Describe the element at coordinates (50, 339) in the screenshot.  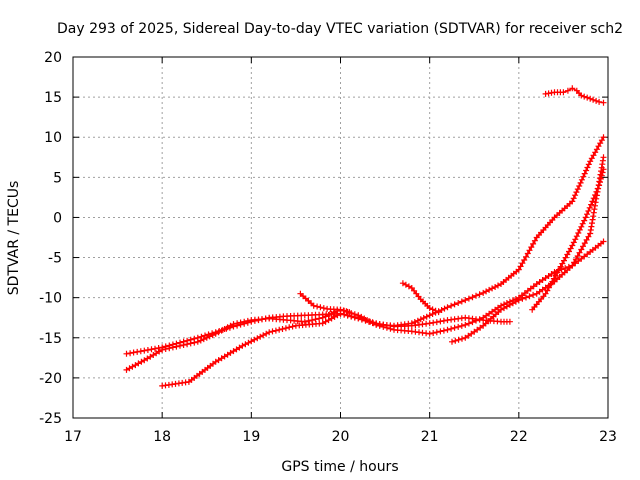
I see `y-tick-label: -15` at that location.